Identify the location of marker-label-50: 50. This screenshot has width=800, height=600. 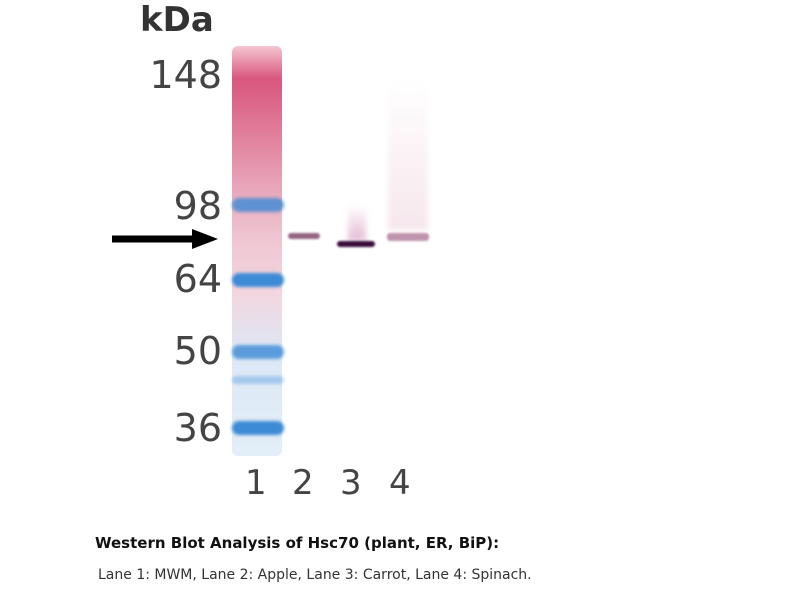
(197, 351).